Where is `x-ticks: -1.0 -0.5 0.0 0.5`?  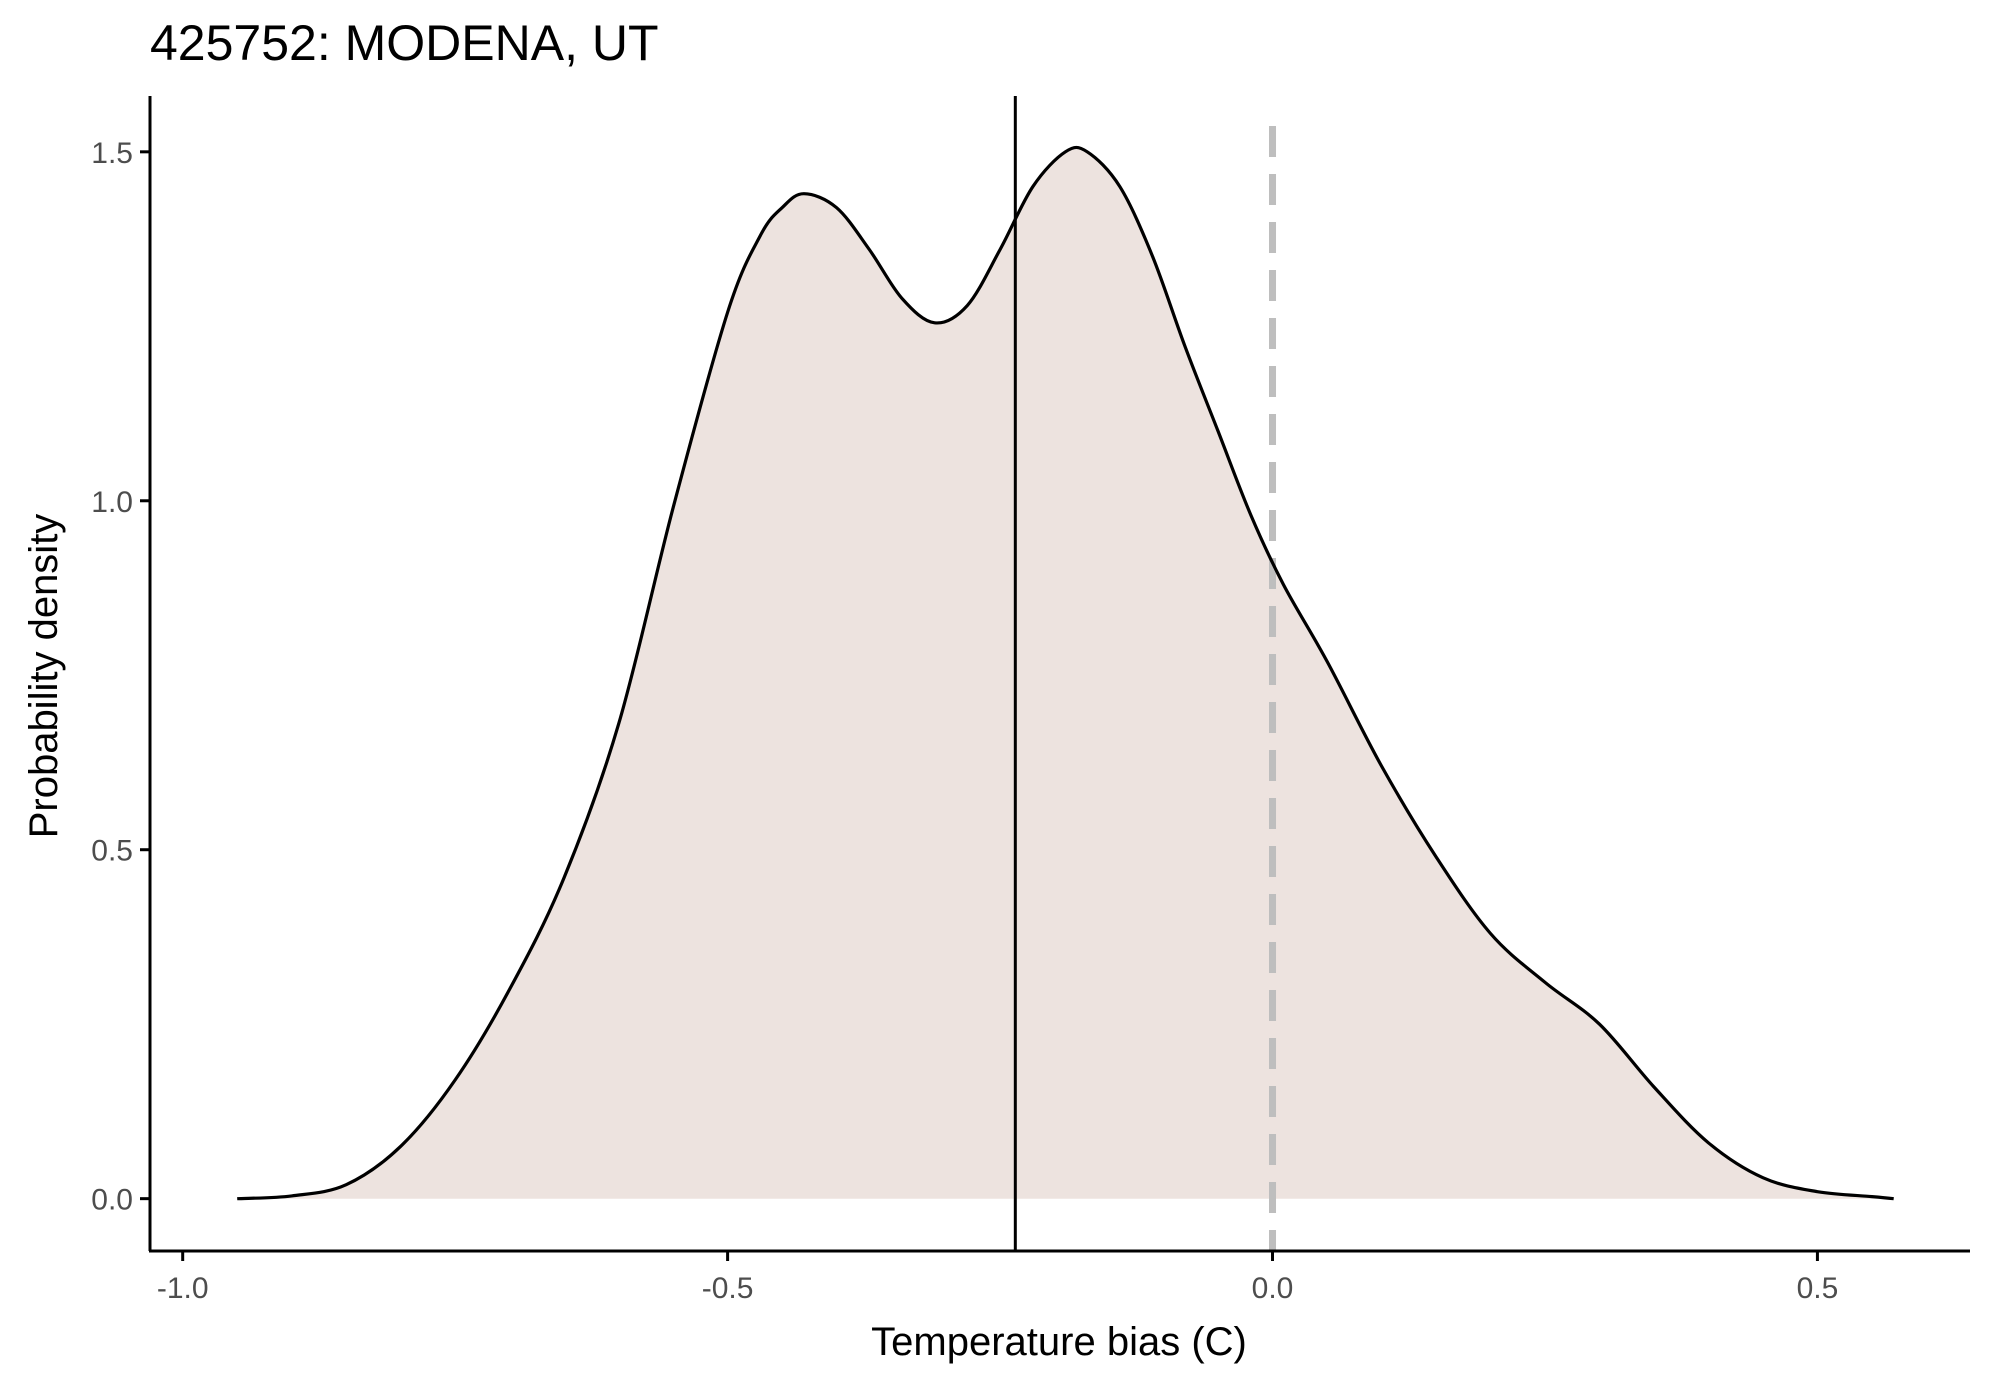
x-ticks: -1.0 -0.5 0.0 0.5 is located at coordinates (997, 1278).